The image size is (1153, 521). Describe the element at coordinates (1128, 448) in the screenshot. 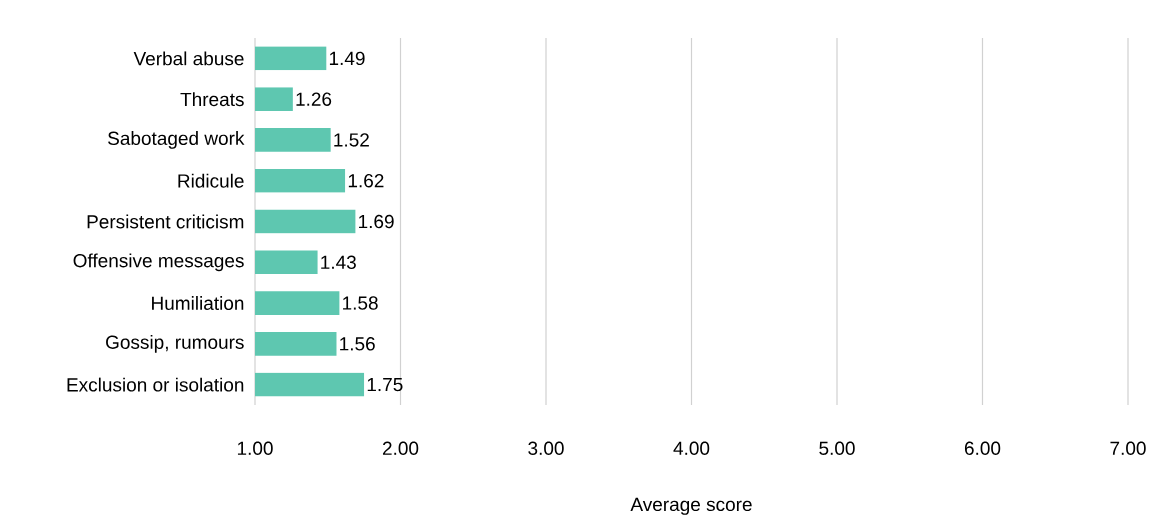

I see `x-tick-label: 7.00` at that location.